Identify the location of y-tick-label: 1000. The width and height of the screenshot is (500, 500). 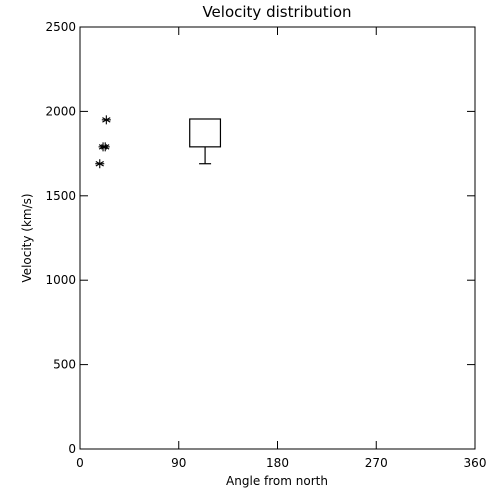
(60, 280).